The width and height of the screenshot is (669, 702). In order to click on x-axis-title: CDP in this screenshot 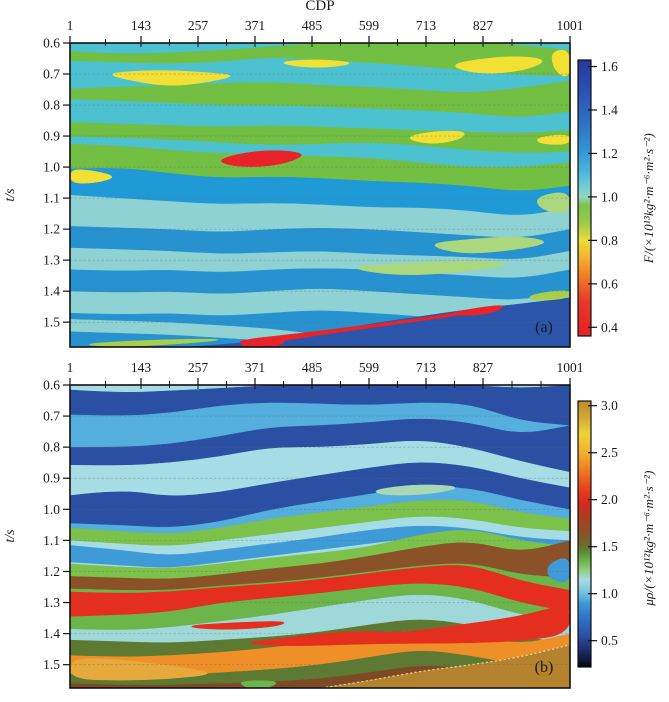, I will do `click(320, 7)`.